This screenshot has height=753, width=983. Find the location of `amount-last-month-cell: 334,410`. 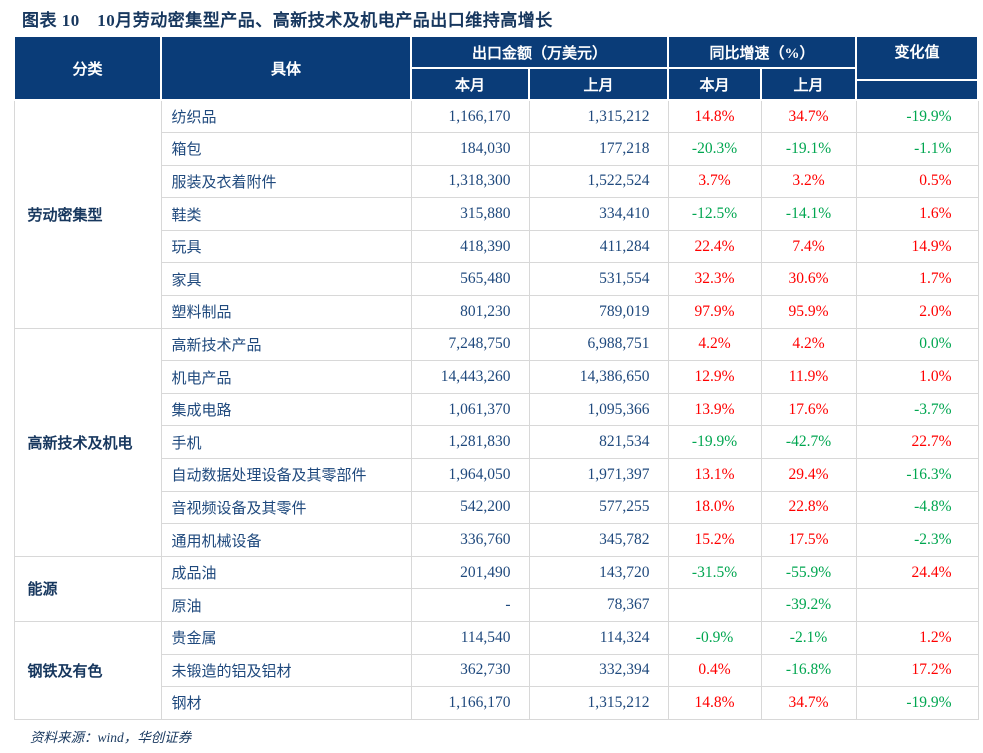

amount-last-month-cell: 334,410 is located at coordinates (598, 214).